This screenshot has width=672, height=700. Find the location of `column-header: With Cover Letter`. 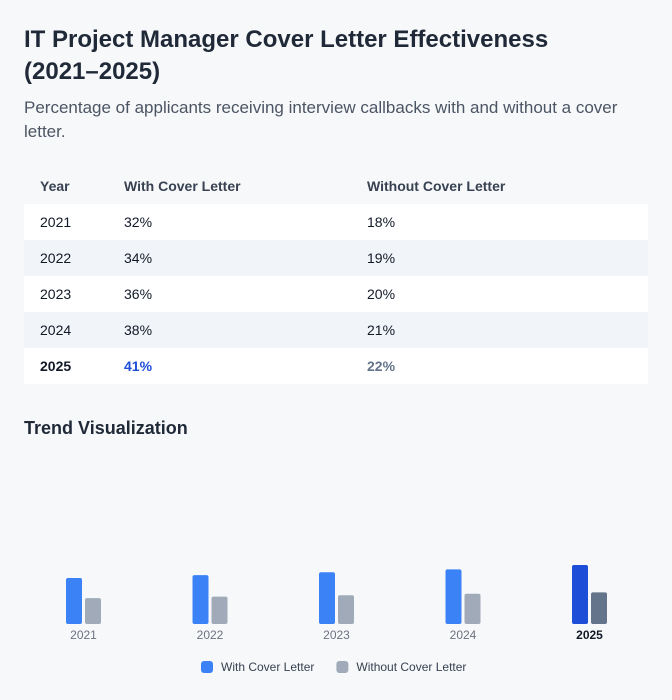

column-header: With Cover Letter is located at coordinates (182, 186).